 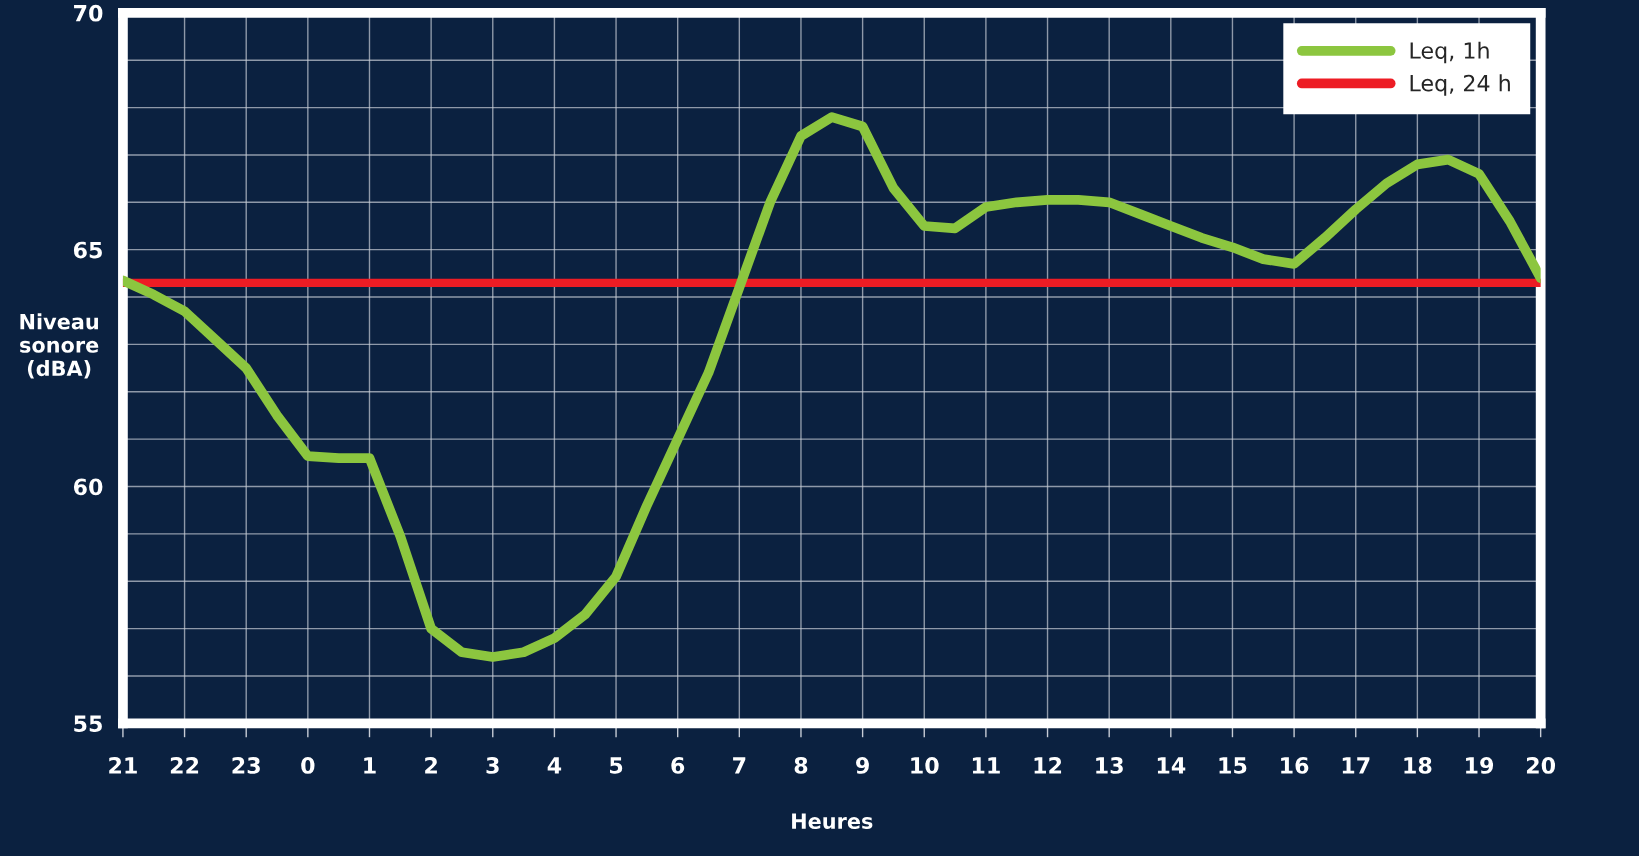 What do you see at coordinates (862, 765) in the screenshot?
I see `x-tick-label: 9` at bounding box center [862, 765].